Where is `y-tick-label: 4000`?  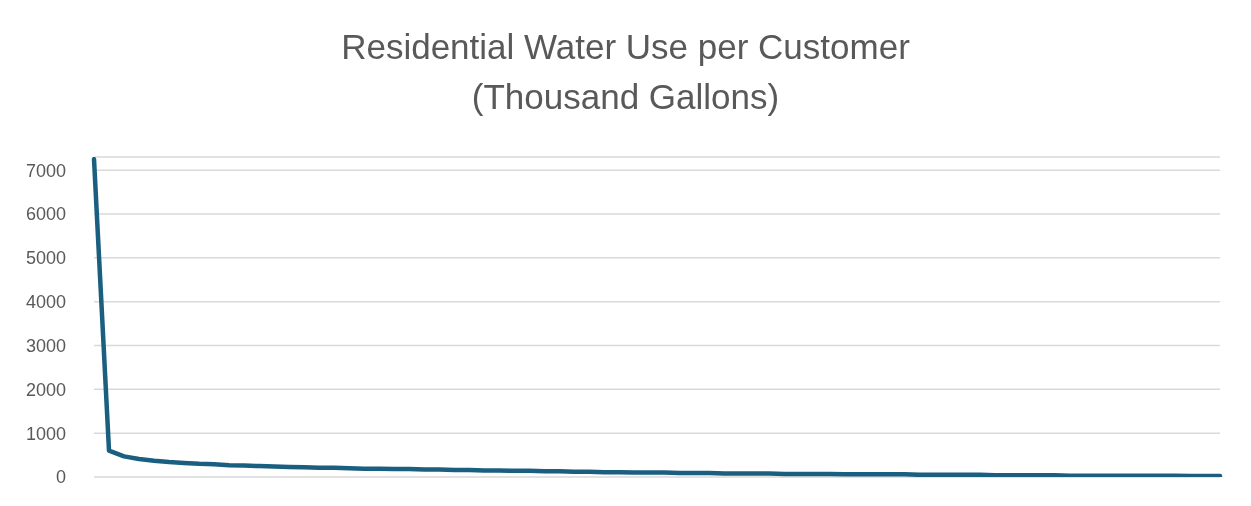 y-tick-label: 4000 is located at coordinates (45, 302).